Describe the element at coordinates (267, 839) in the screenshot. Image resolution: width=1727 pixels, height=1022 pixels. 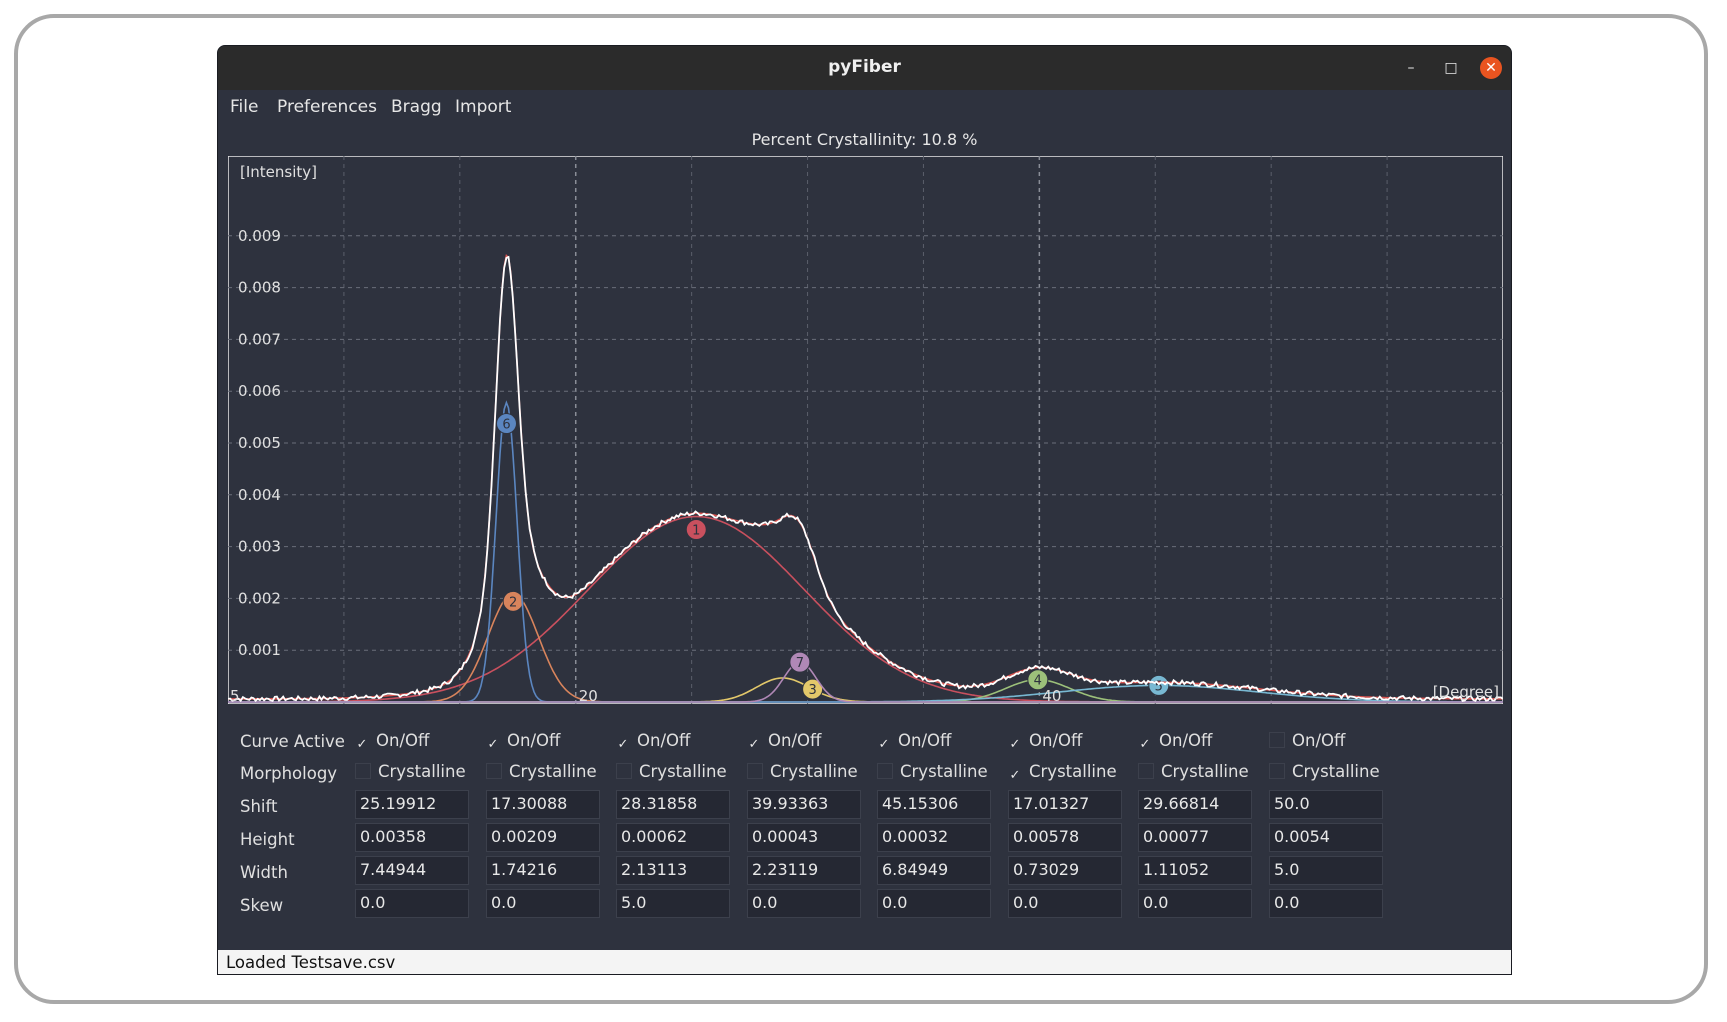
I see `label-height: Height` at that location.